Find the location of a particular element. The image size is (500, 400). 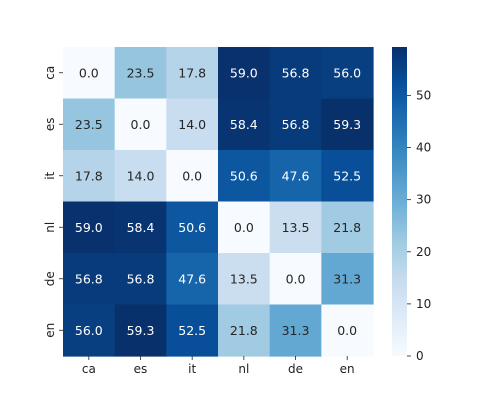

y-tick-label: en is located at coordinates (50, 330).